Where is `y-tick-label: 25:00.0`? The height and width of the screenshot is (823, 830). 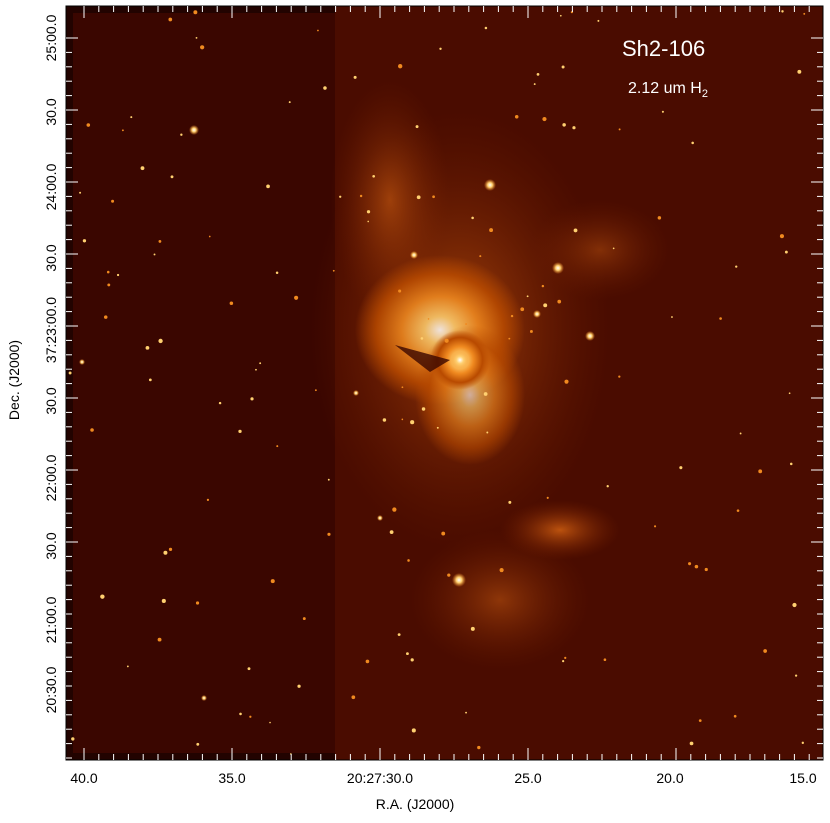
y-tick-label: 25:00.0 is located at coordinates (51, 38).